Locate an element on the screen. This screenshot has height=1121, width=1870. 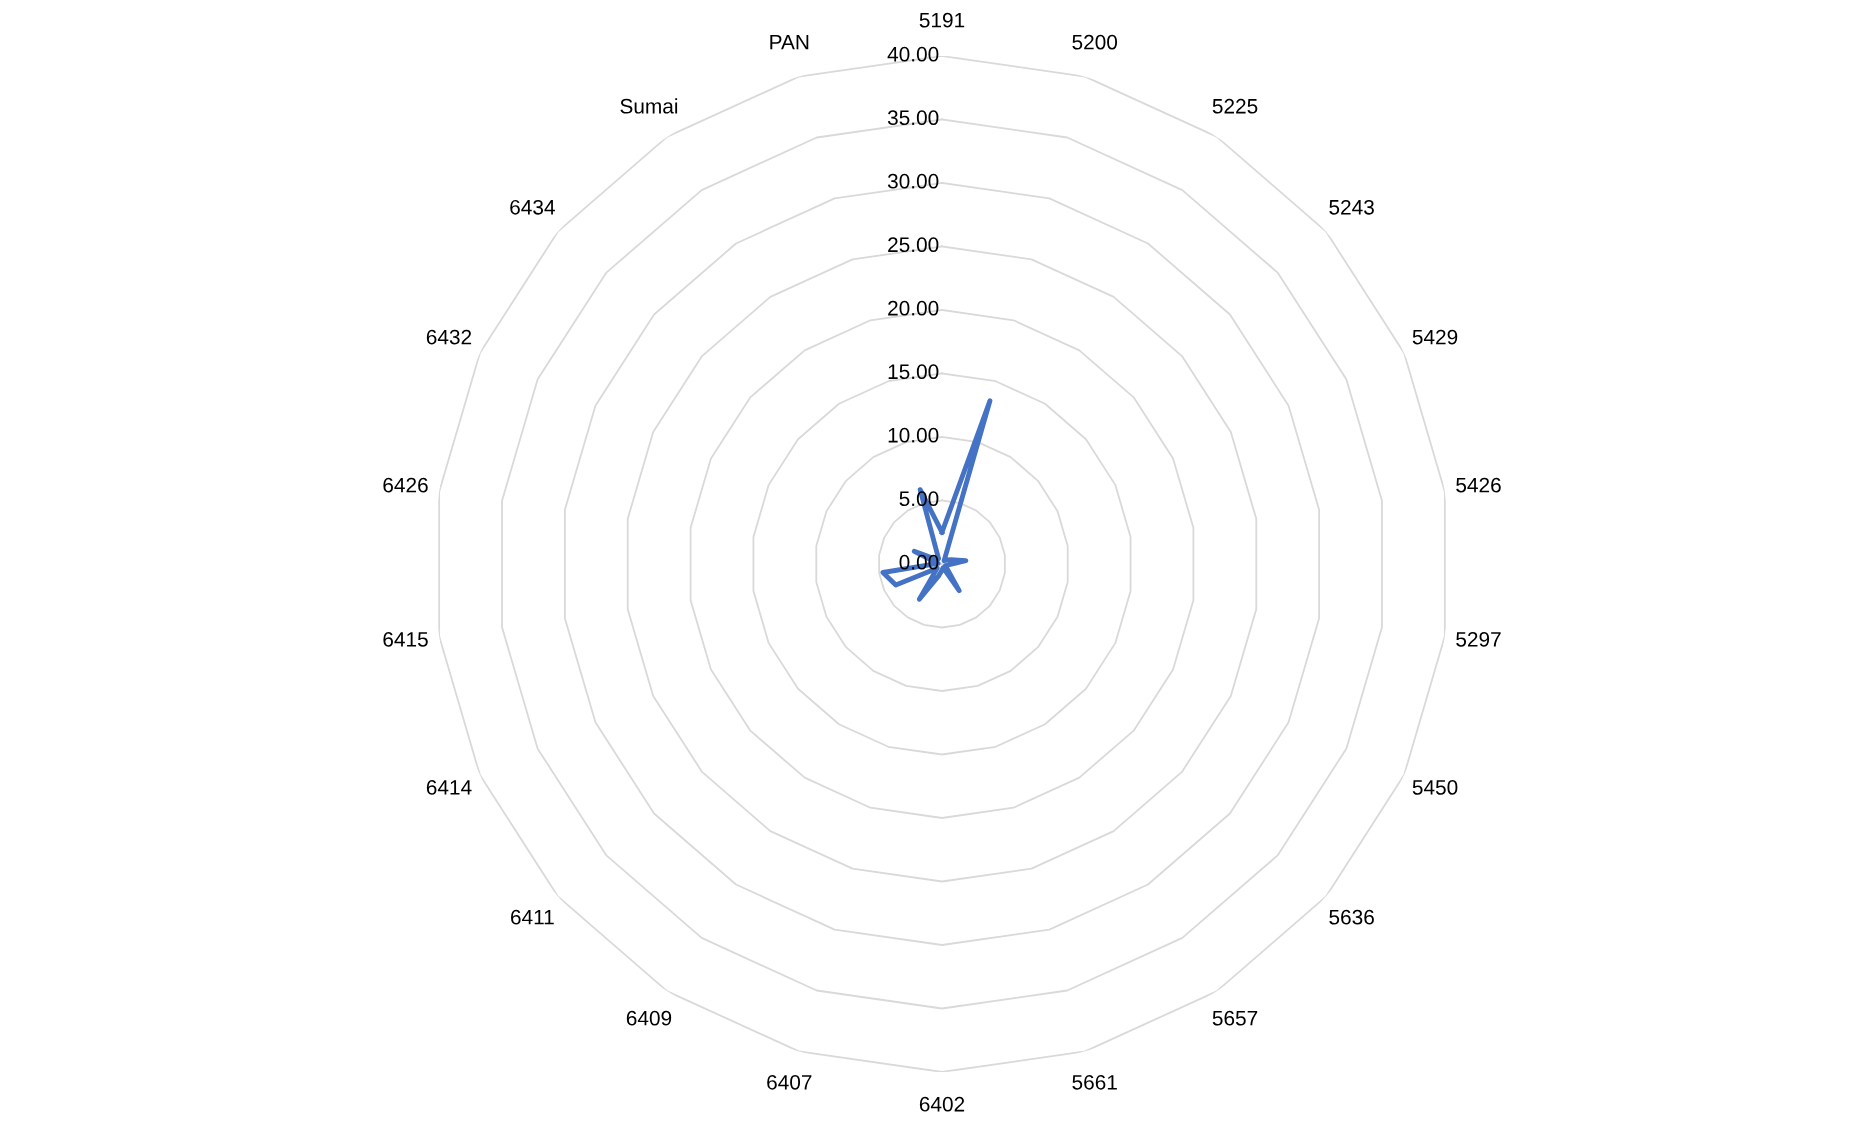
spoke-label: 5243 is located at coordinates (1351, 207).